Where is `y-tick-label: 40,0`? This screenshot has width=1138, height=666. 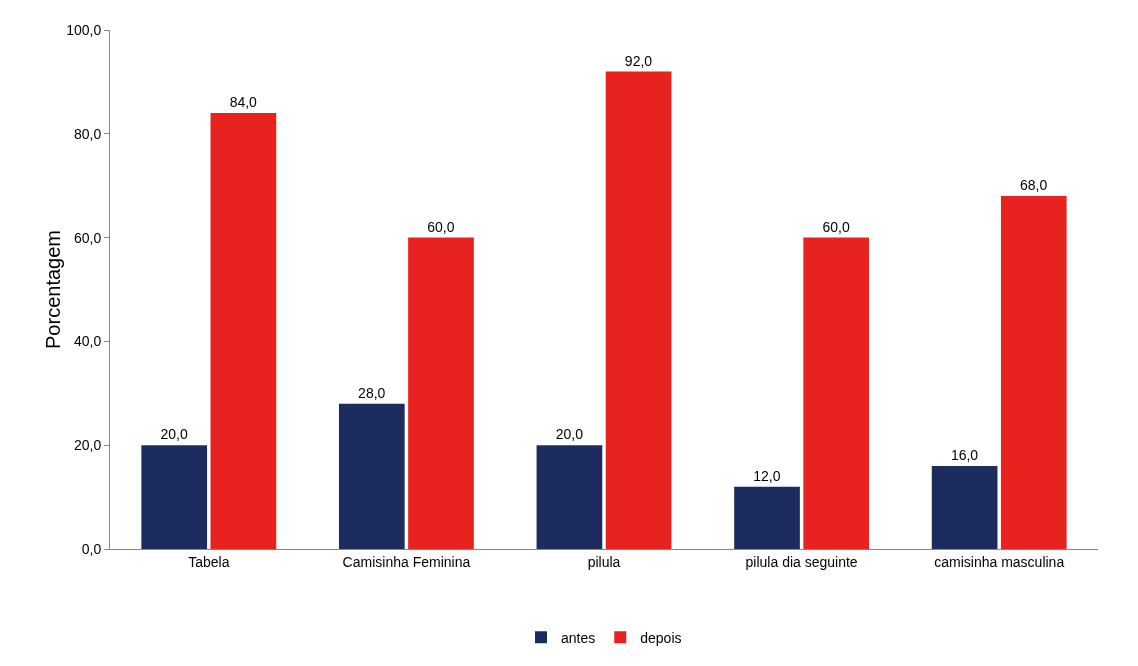
y-tick-label: 40,0 is located at coordinates (87, 341).